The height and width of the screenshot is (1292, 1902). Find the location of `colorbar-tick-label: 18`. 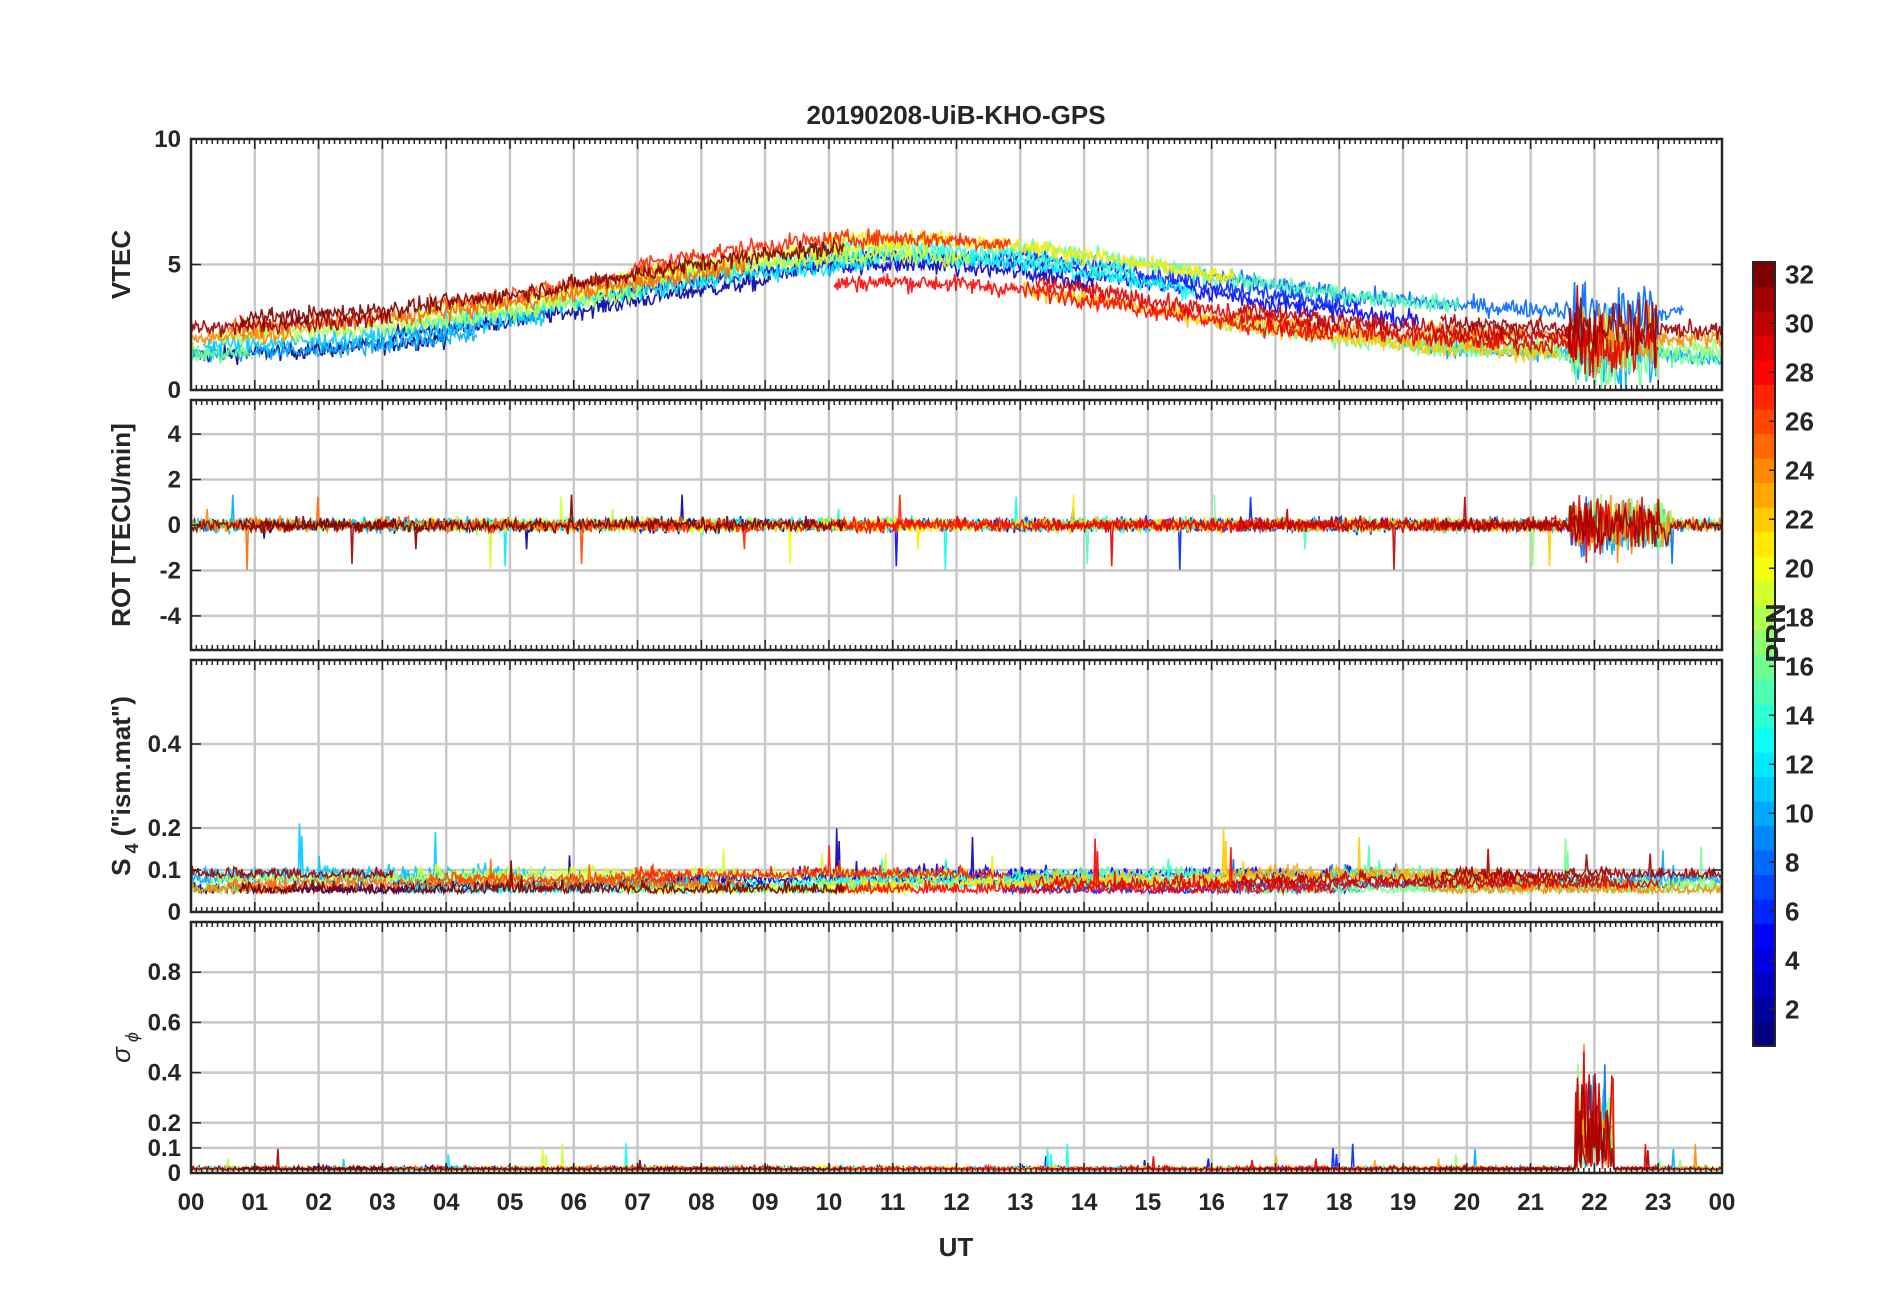

colorbar-tick-label: 18 is located at coordinates (1799, 617).